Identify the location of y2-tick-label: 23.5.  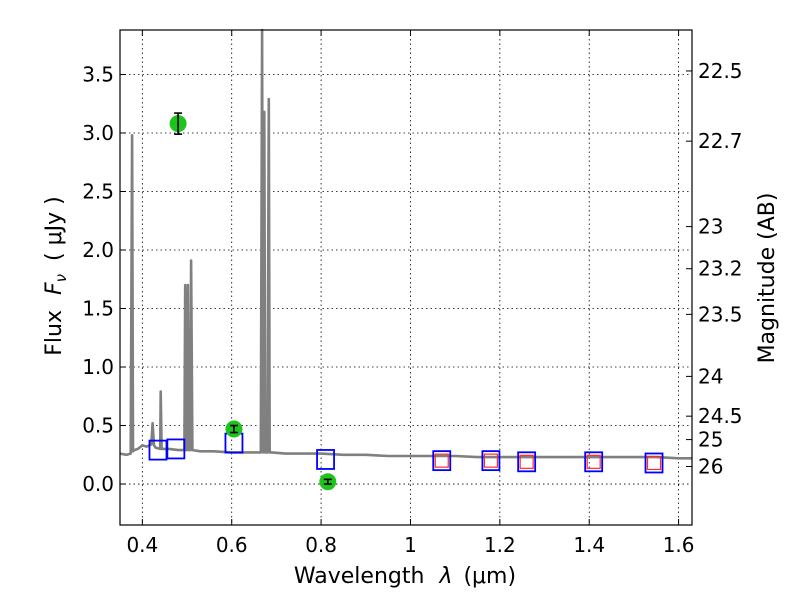
(720, 314).